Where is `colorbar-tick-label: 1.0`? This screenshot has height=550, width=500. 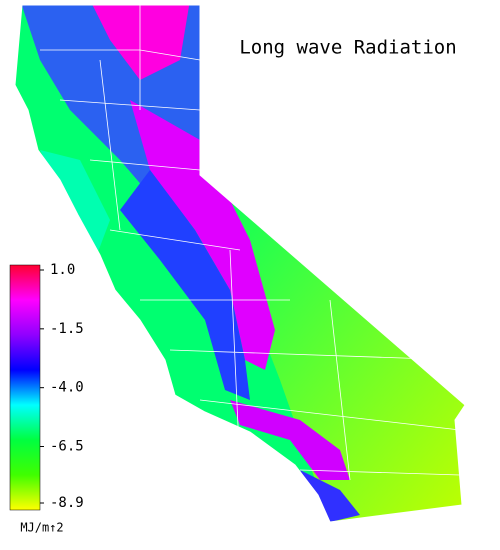 colorbar-tick-label: 1.0 is located at coordinates (62, 270).